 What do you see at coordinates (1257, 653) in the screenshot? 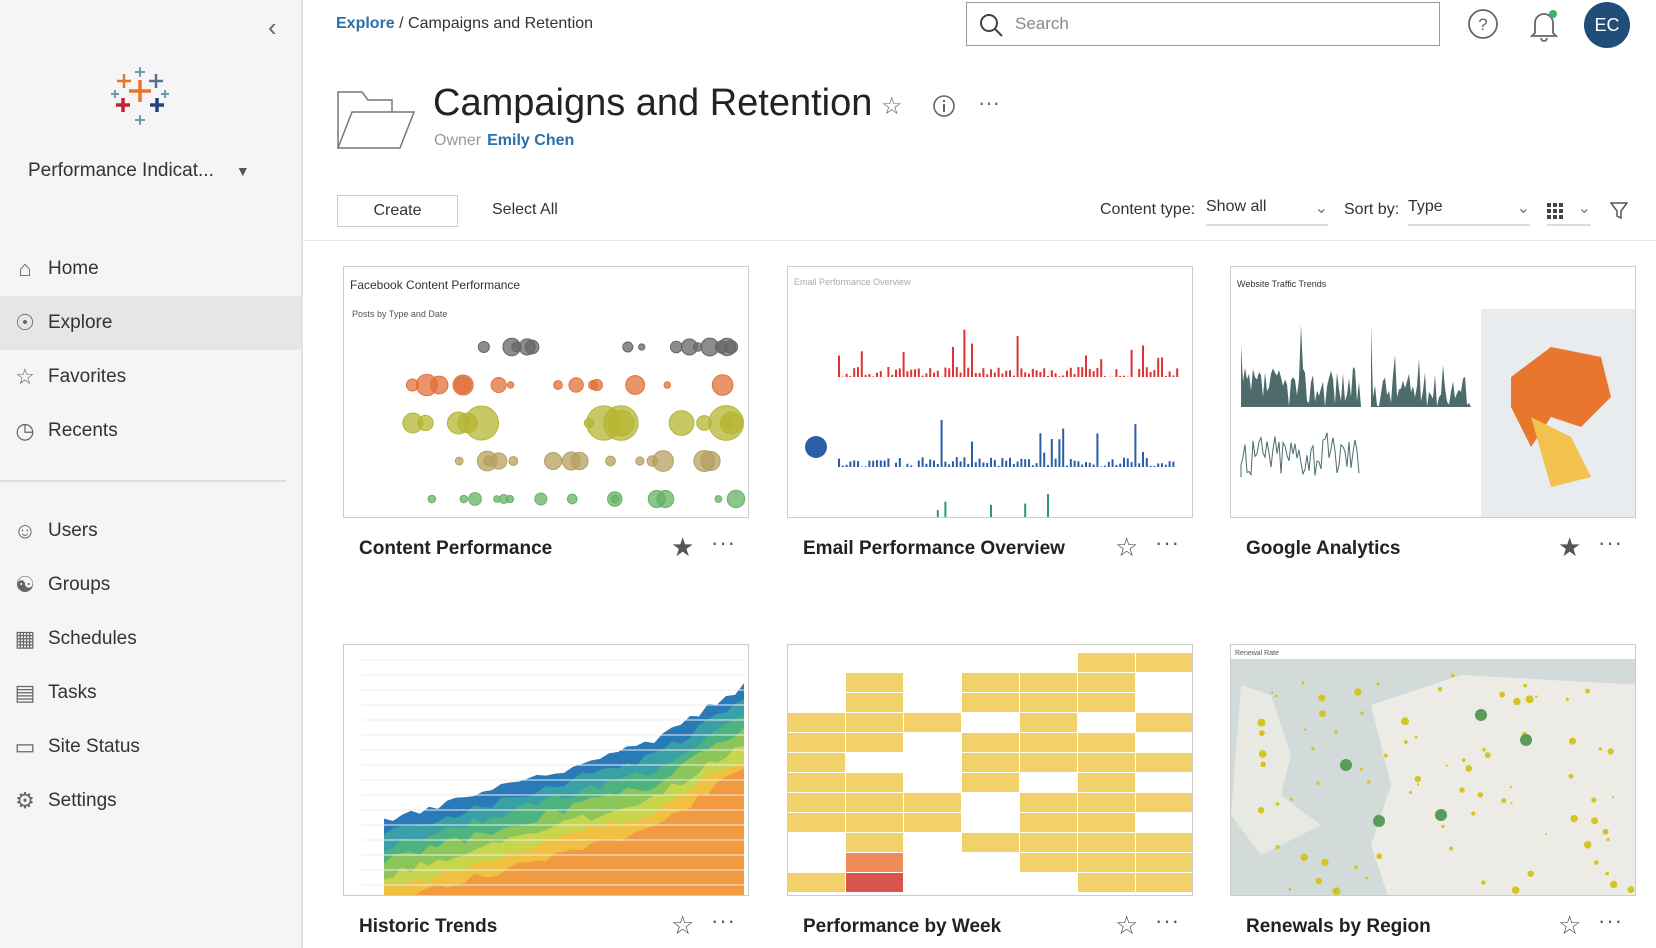
I see `svg-text: Renewal Rate` at bounding box center [1257, 653].